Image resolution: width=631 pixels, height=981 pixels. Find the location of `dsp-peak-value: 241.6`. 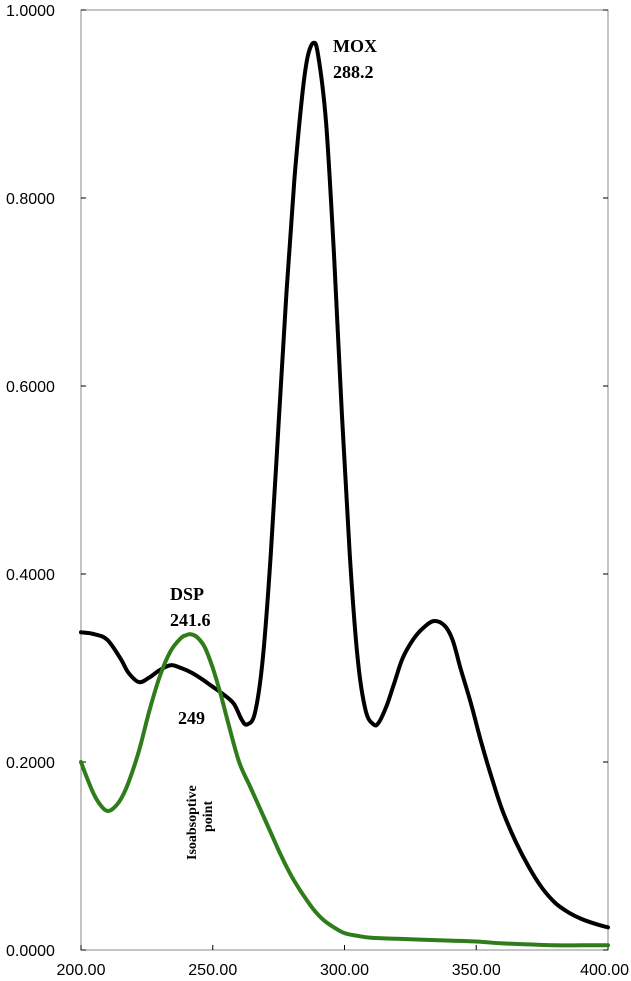

dsp-peak-value: 241.6 is located at coordinates (190, 620).